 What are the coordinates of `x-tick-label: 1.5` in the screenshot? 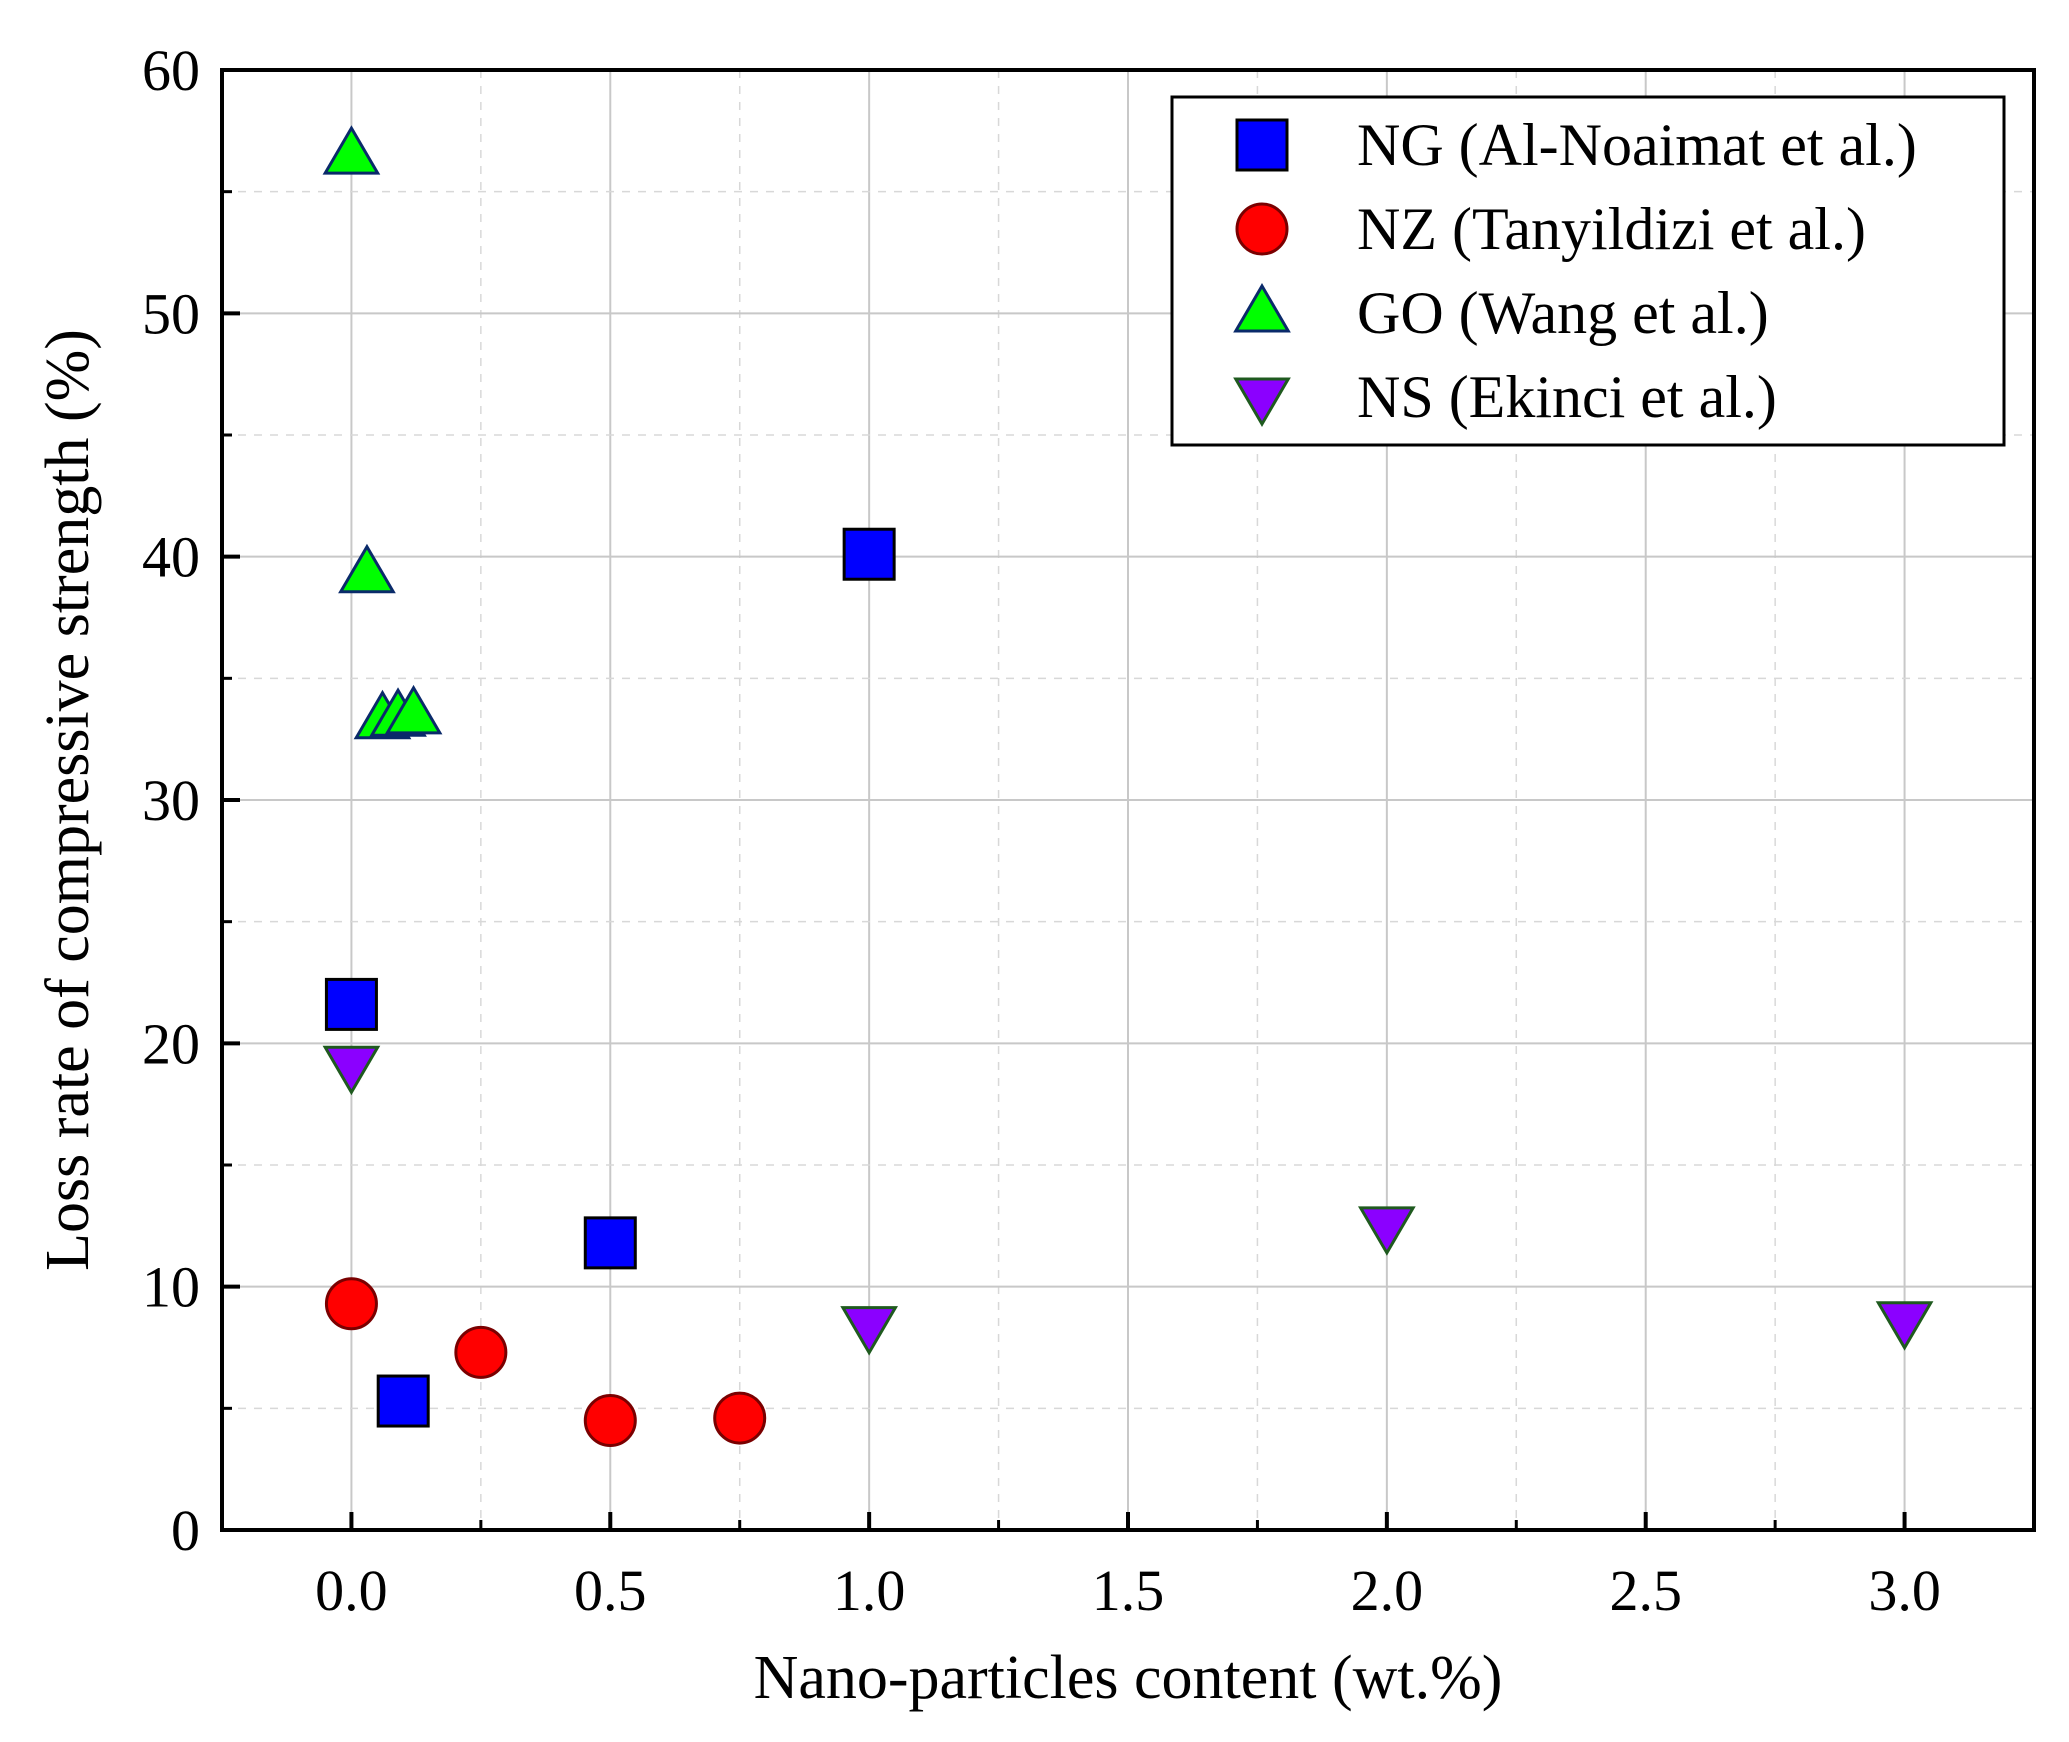 It's located at (1128, 1590).